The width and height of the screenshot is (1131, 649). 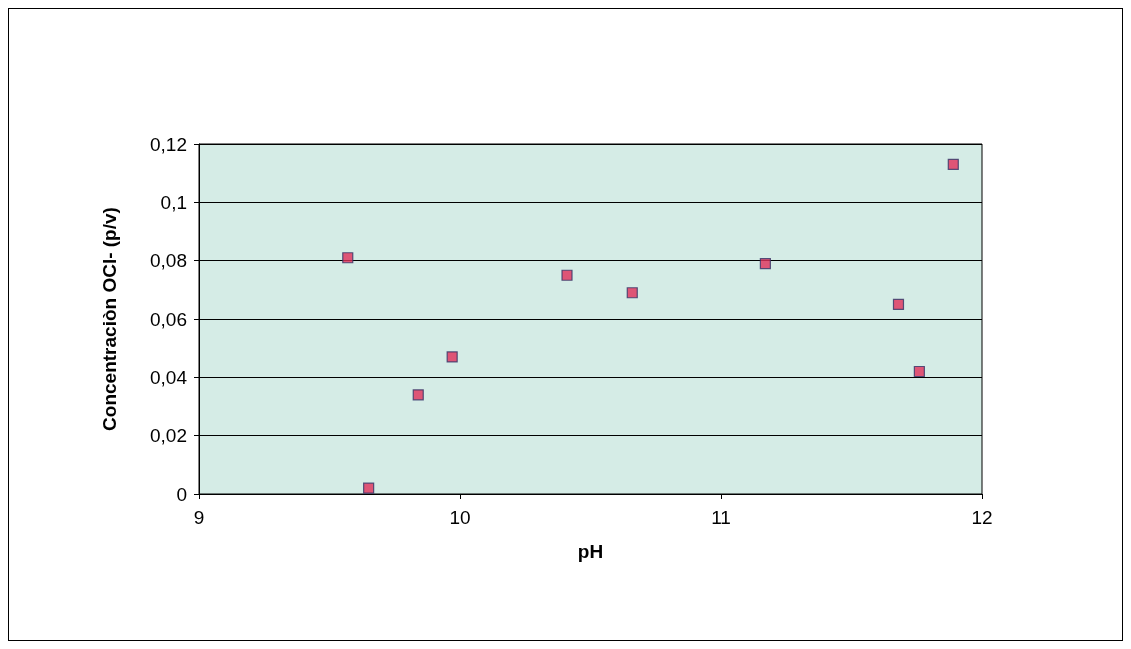 I want to click on x-tick-label: 10, so click(x=460, y=517).